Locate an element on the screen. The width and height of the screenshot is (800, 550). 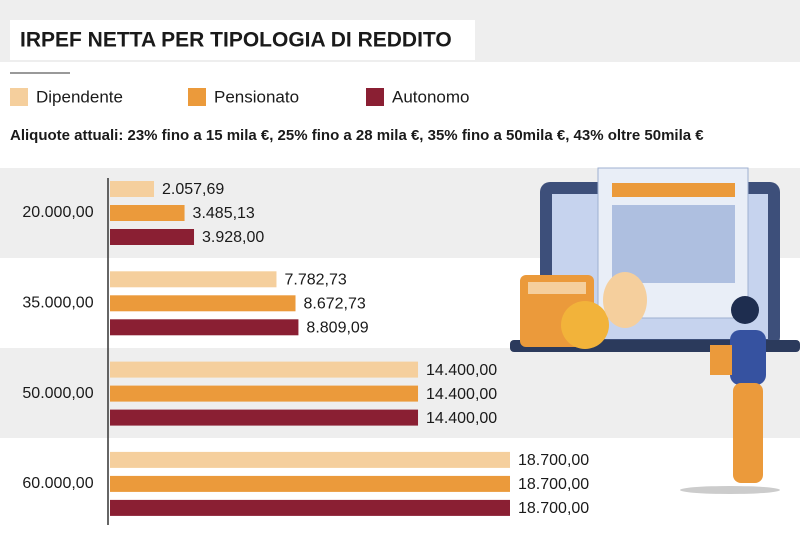
value-label: 2.057,69 is located at coordinates (193, 189).